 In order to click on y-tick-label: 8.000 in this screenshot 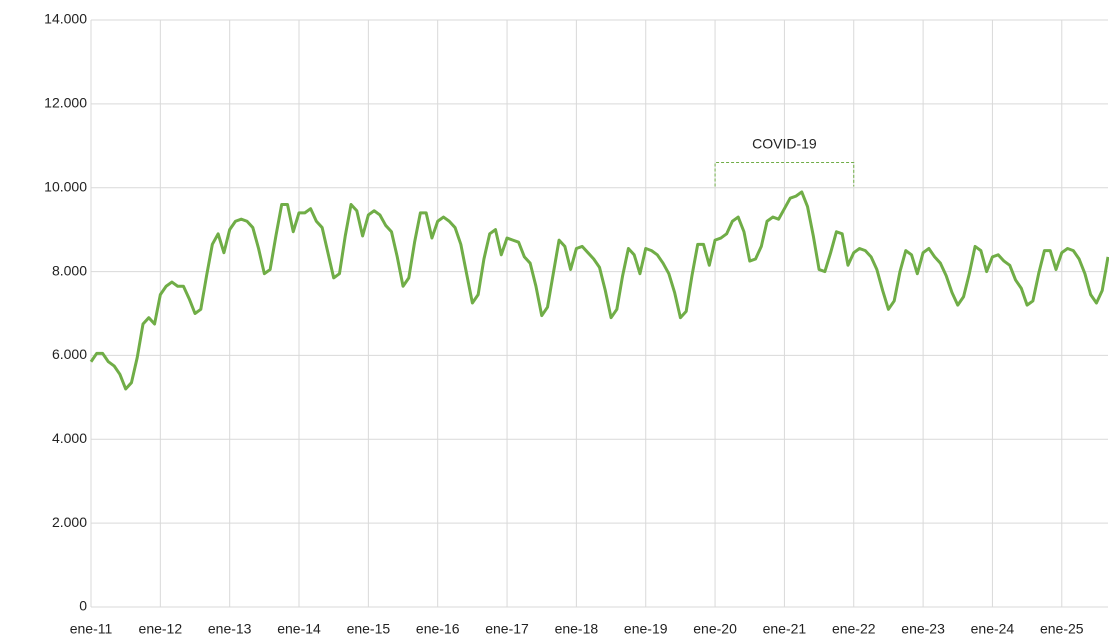, I will do `click(69, 270)`.